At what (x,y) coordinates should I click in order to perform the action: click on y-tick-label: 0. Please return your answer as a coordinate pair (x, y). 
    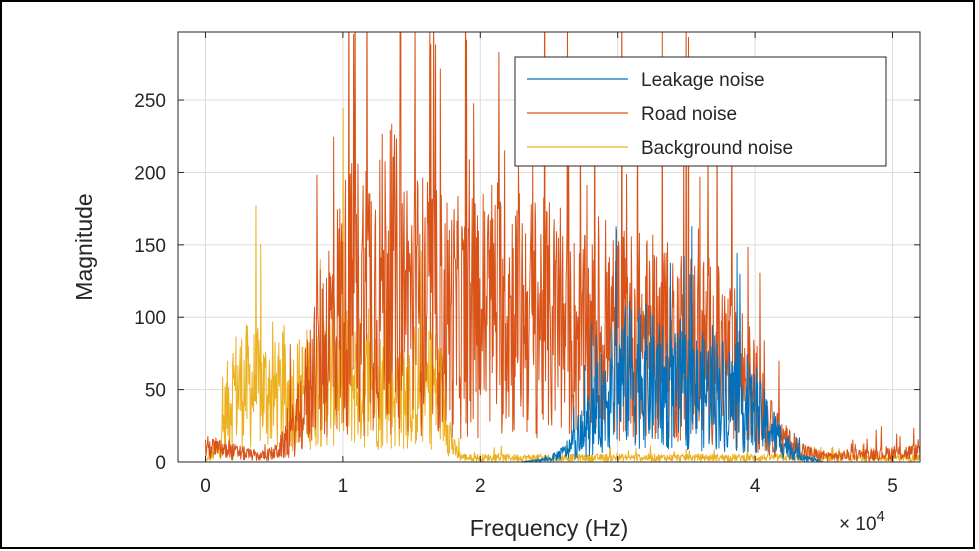
    Looking at the image, I should click on (160, 463).